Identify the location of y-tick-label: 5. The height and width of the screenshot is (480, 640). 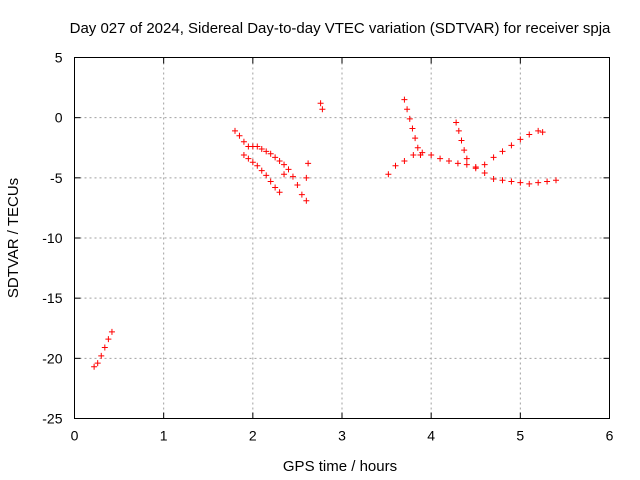
(59, 58).